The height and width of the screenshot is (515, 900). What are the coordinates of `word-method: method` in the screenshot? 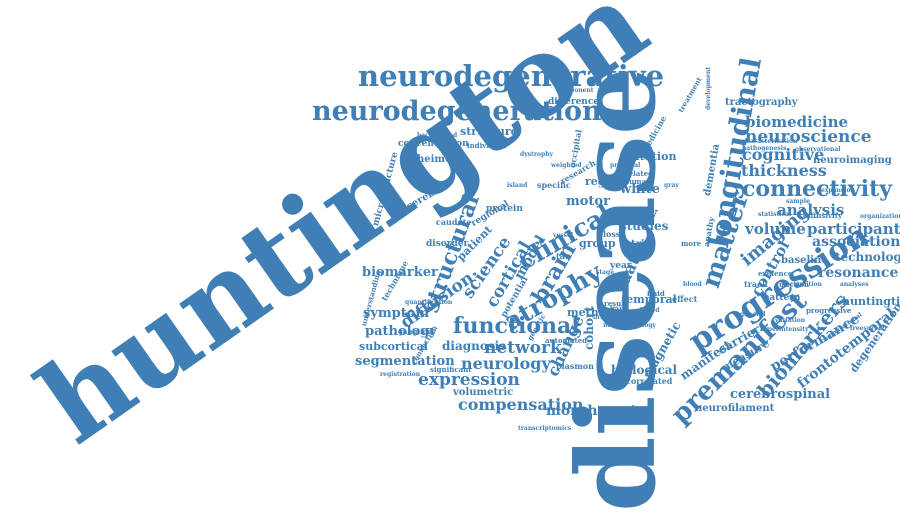 It's located at (590, 312).